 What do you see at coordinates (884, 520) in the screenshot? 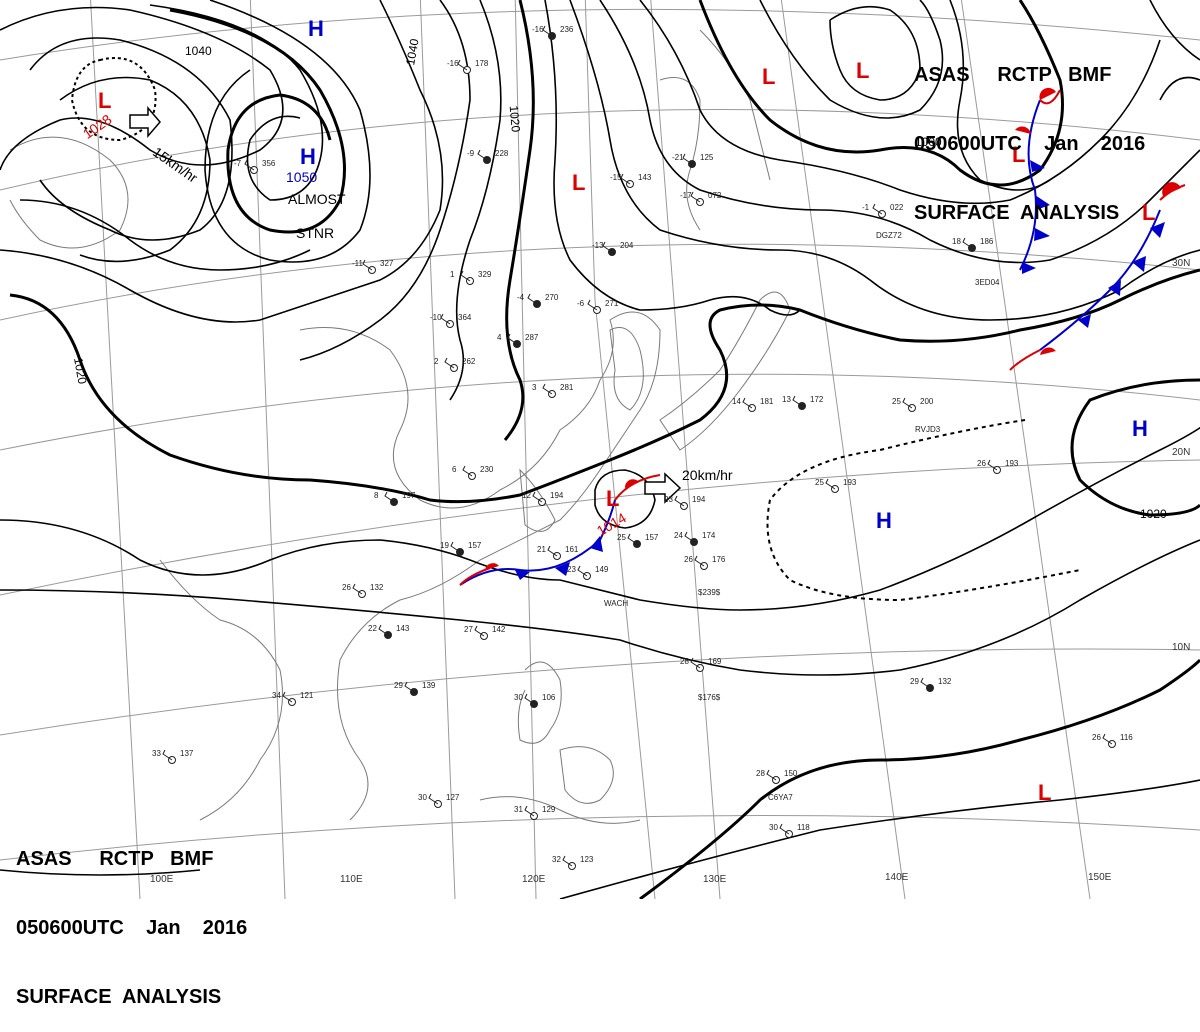
I see `high-center: H` at bounding box center [884, 520].